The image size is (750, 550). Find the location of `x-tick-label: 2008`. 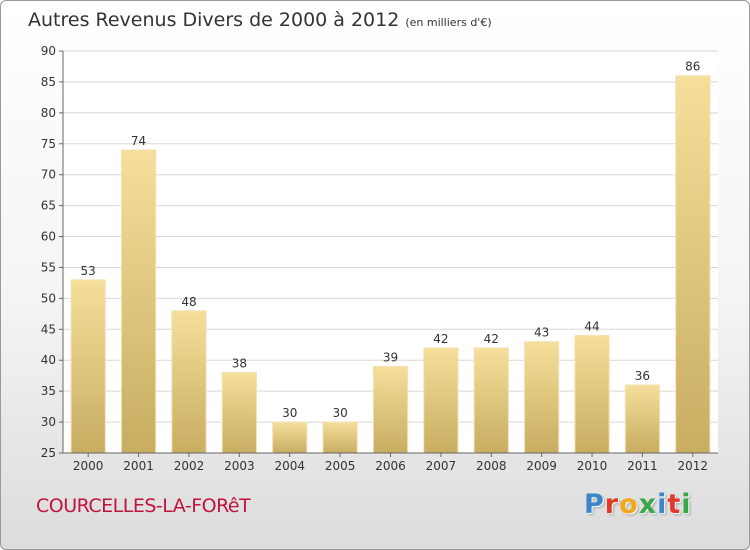

x-tick-label: 2008 is located at coordinates (491, 466).